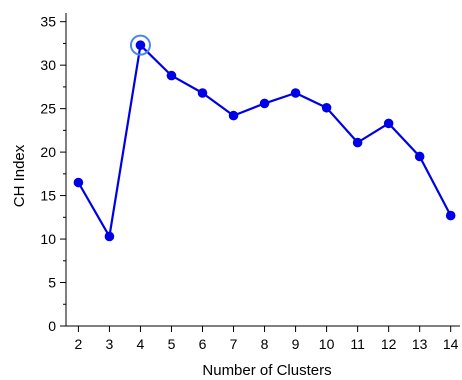 The height and width of the screenshot is (380, 462). I want to click on x-tick-label: 13, so click(420, 344).